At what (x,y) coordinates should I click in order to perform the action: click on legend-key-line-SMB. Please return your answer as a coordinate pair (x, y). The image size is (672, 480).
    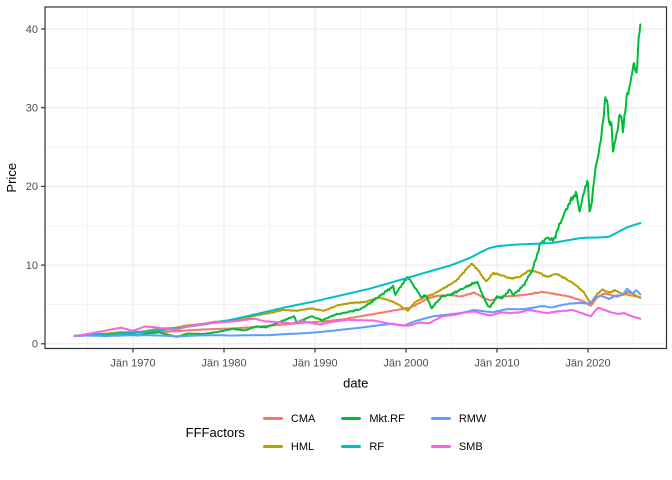
    Looking at the image, I should click on (440, 446).